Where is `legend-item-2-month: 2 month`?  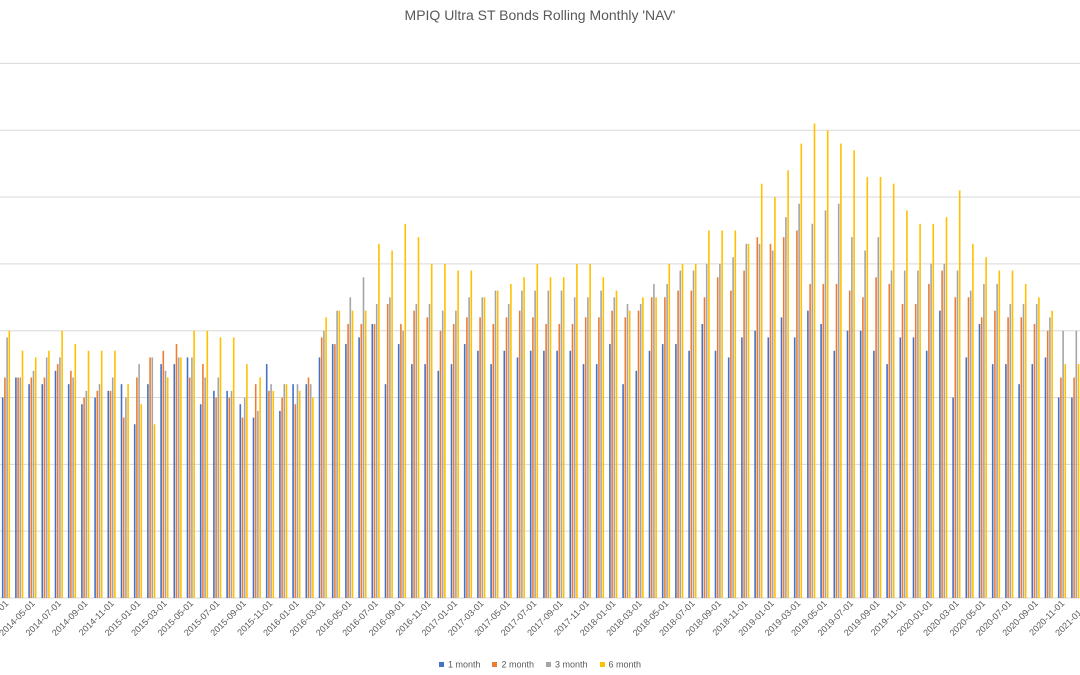 legend-item-2-month: 2 month is located at coordinates (513, 664).